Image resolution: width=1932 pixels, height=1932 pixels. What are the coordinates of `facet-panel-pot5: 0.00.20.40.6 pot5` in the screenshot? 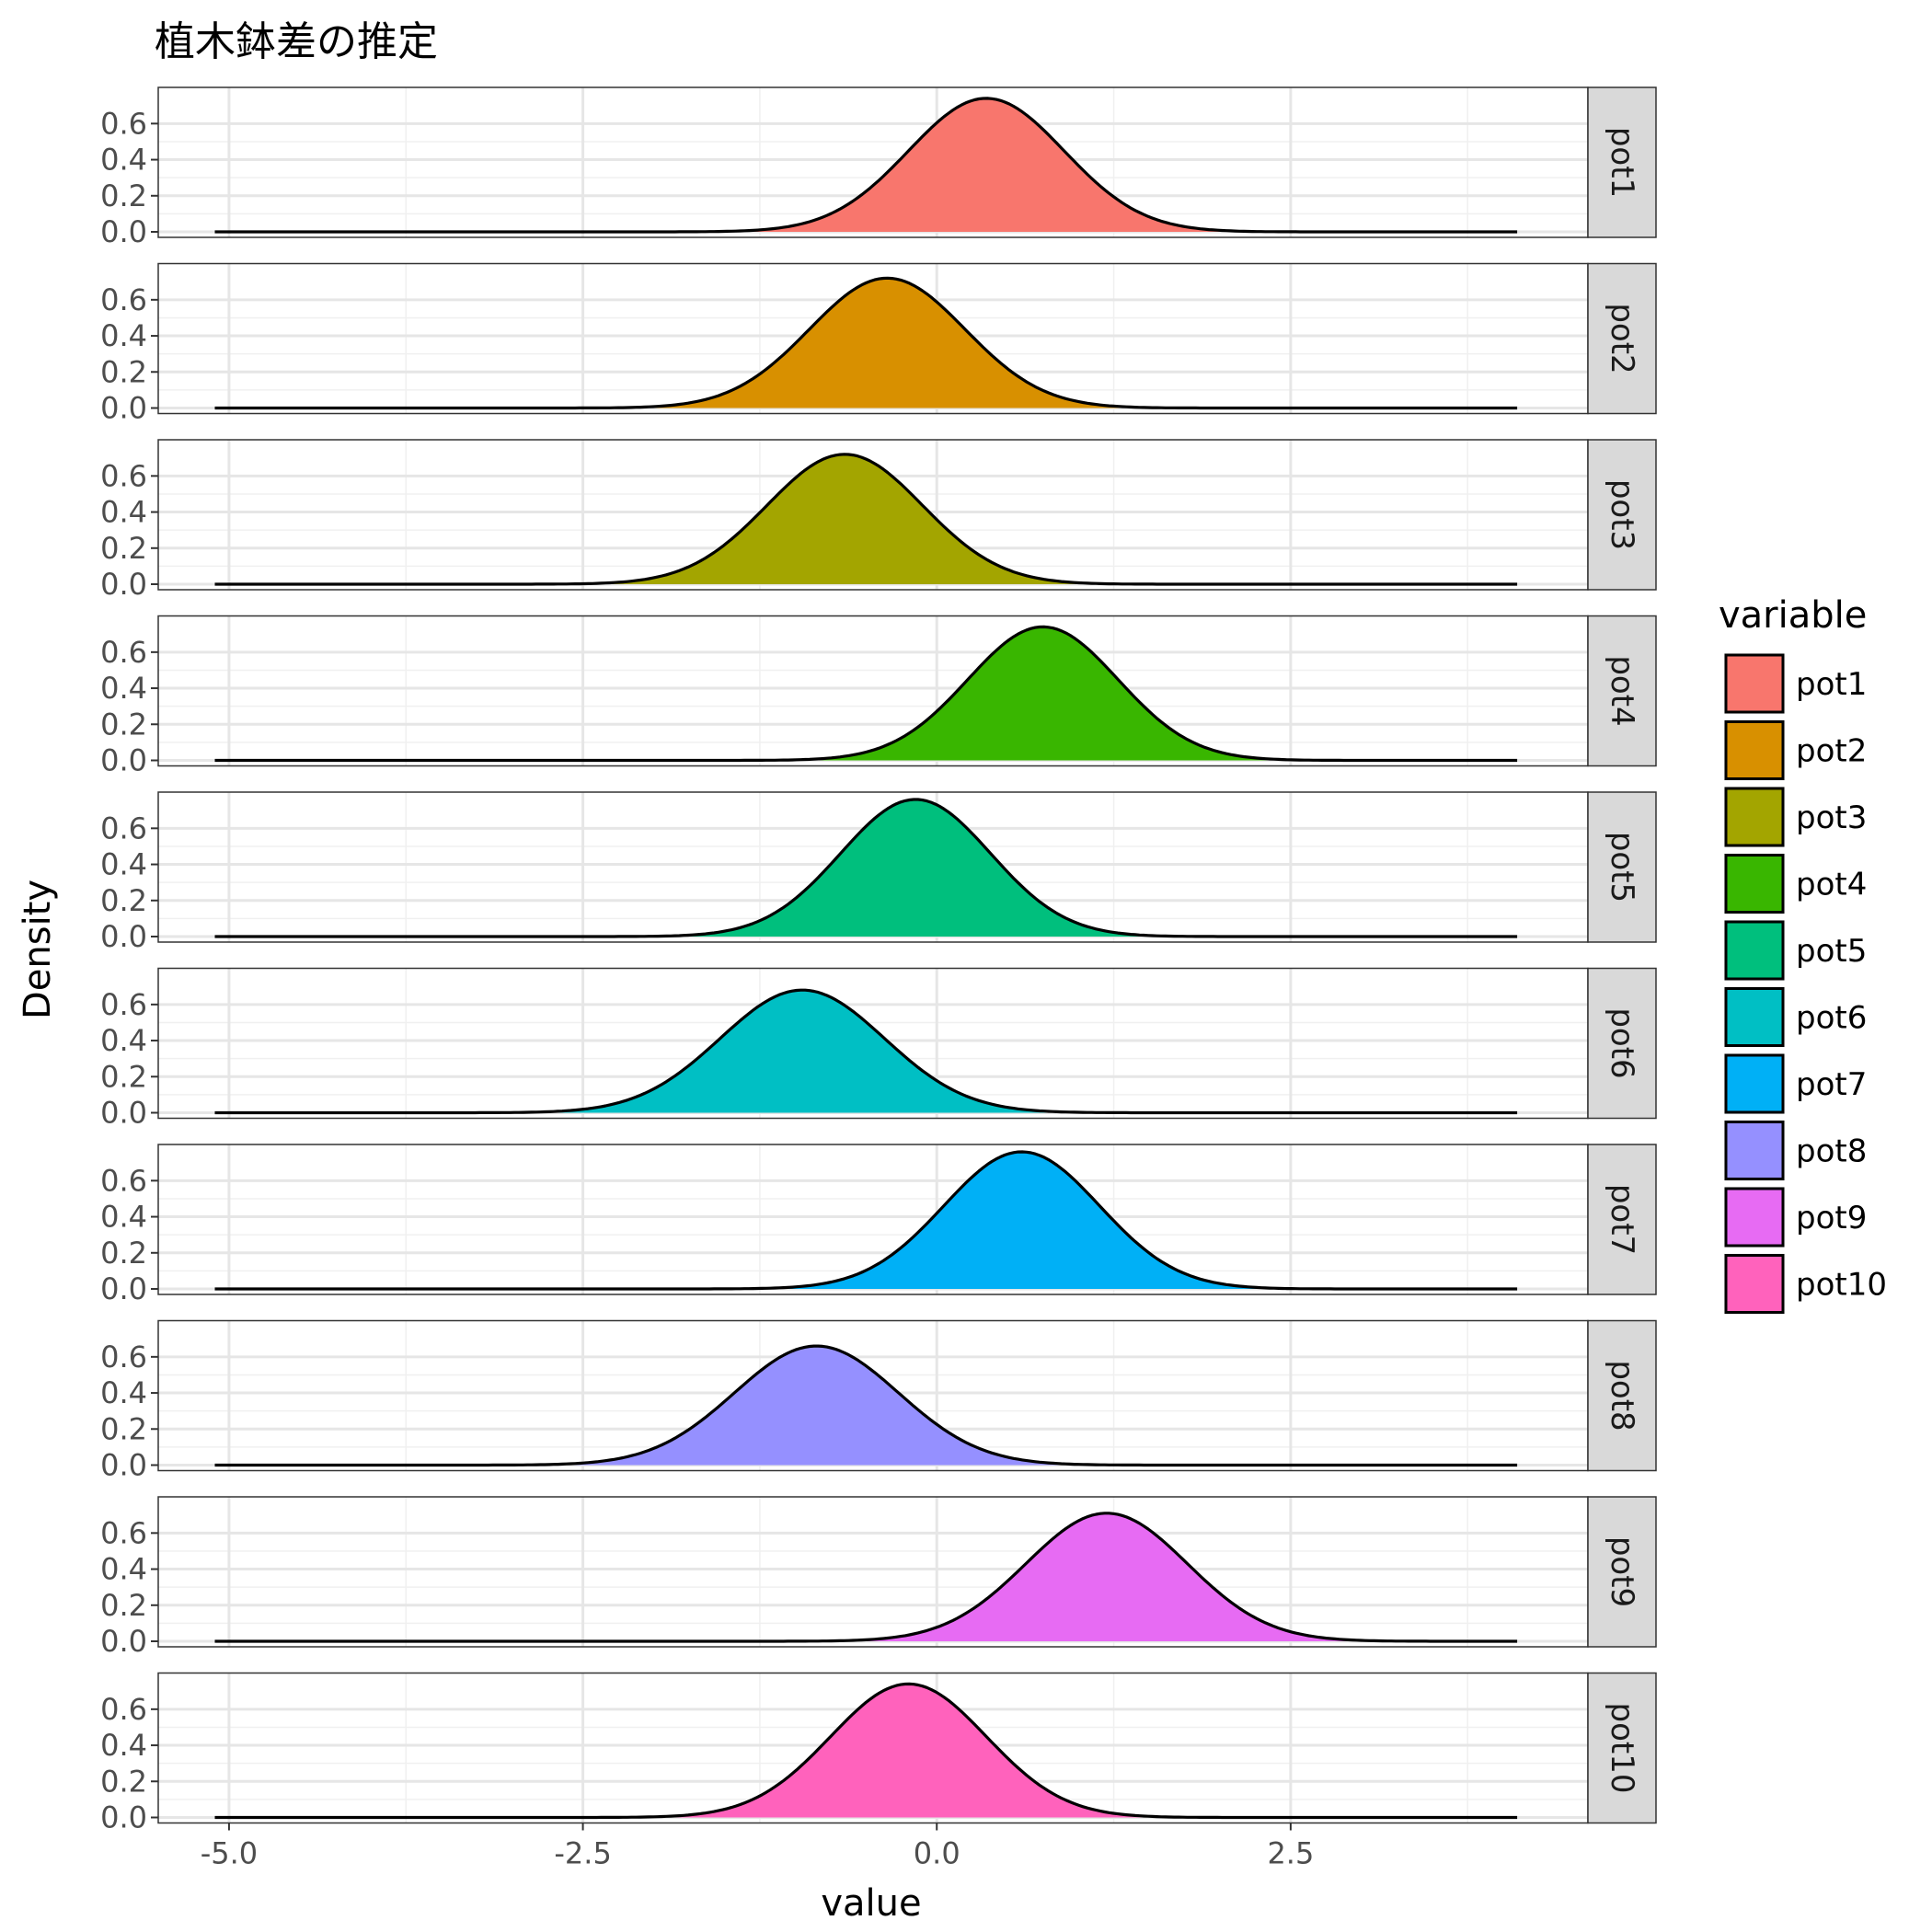 It's located at (878, 872).